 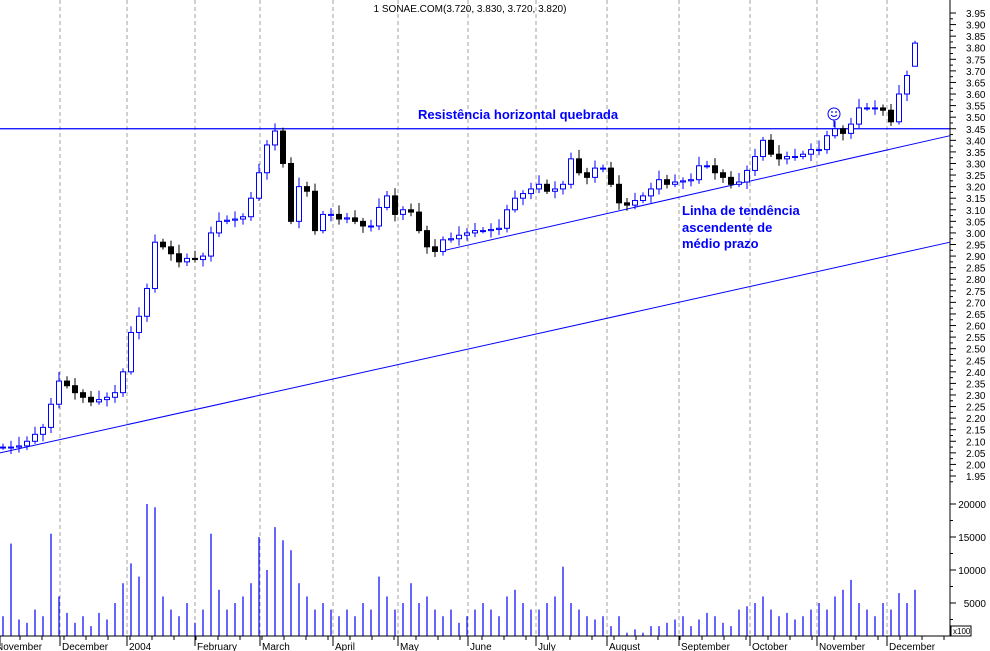 I want to click on price-tick-label: 3.10, so click(x=976, y=211).